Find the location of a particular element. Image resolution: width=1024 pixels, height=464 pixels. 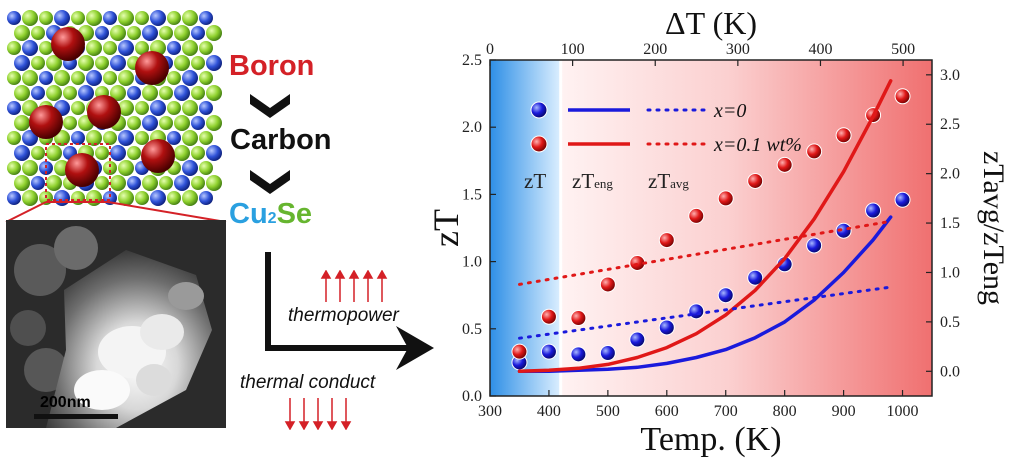

y-left-axis-title: zT is located at coordinates (448, 228).